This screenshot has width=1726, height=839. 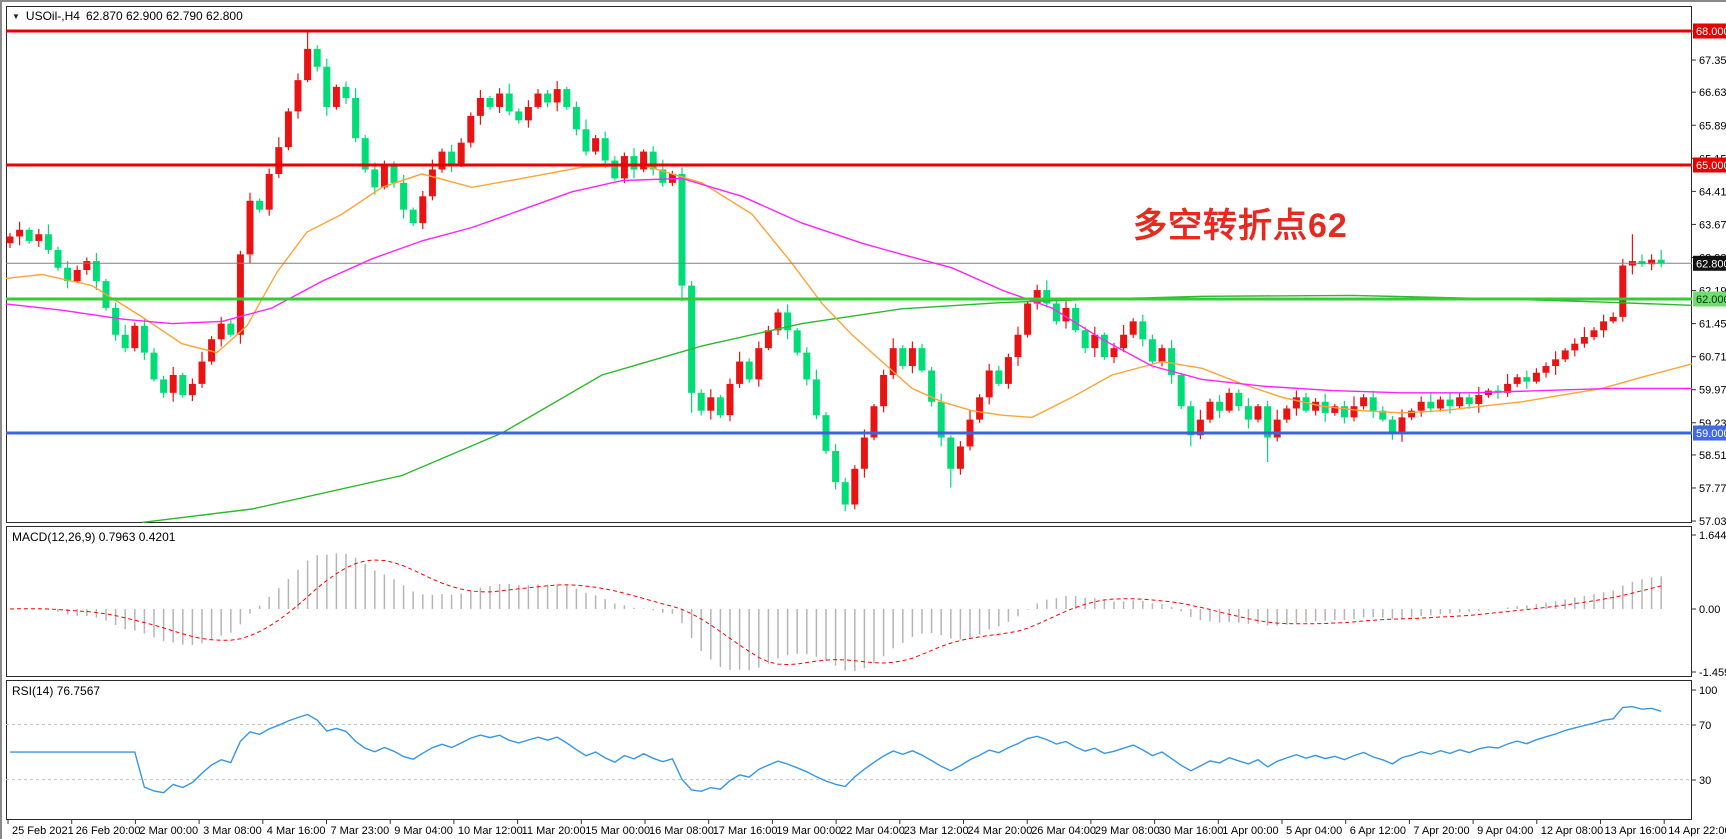 What do you see at coordinates (1636, 831) in the screenshot?
I see `date-tick-label: 13 Apr 16:00` at bounding box center [1636, 831].